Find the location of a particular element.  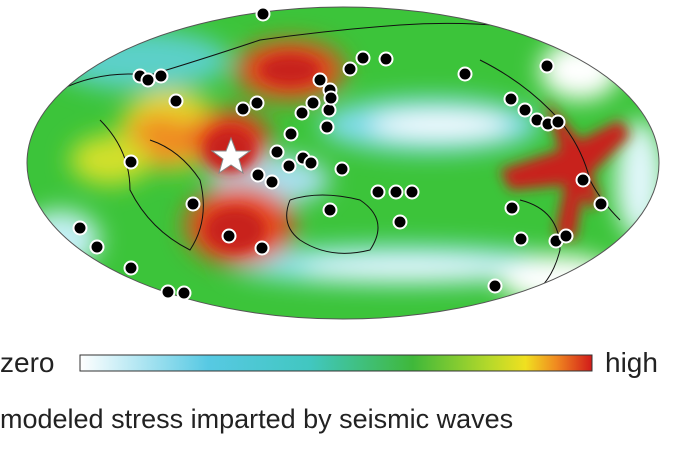

colorbar is located at coordinates (336, 363).